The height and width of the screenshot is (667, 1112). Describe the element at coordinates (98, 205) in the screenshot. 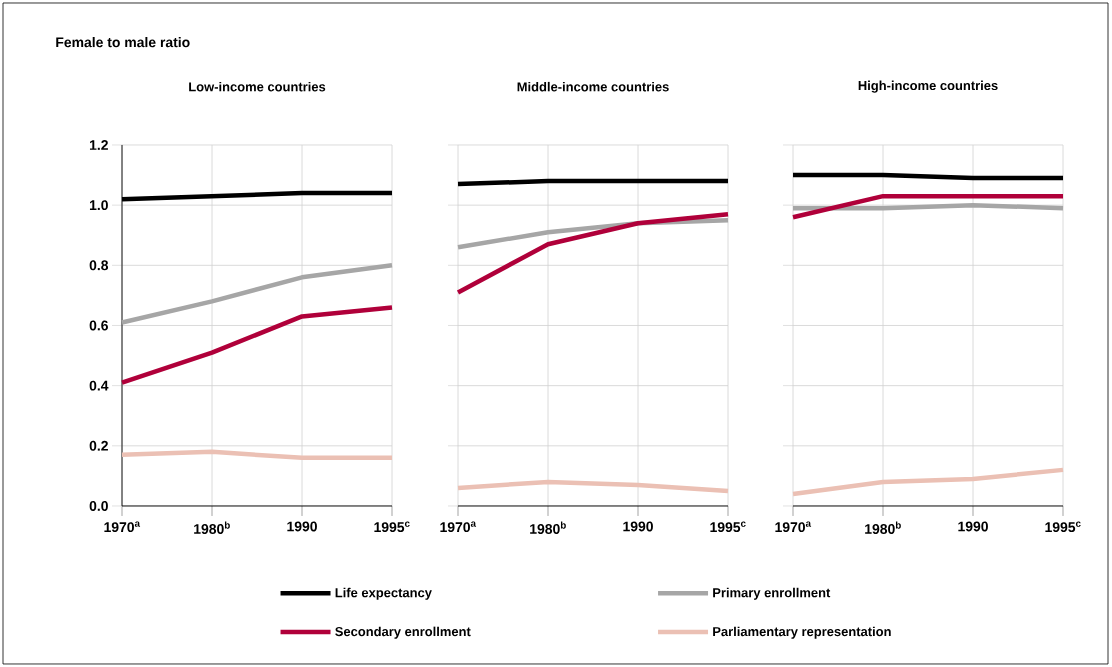

I see `y-tick-label: 1.0` at that location.